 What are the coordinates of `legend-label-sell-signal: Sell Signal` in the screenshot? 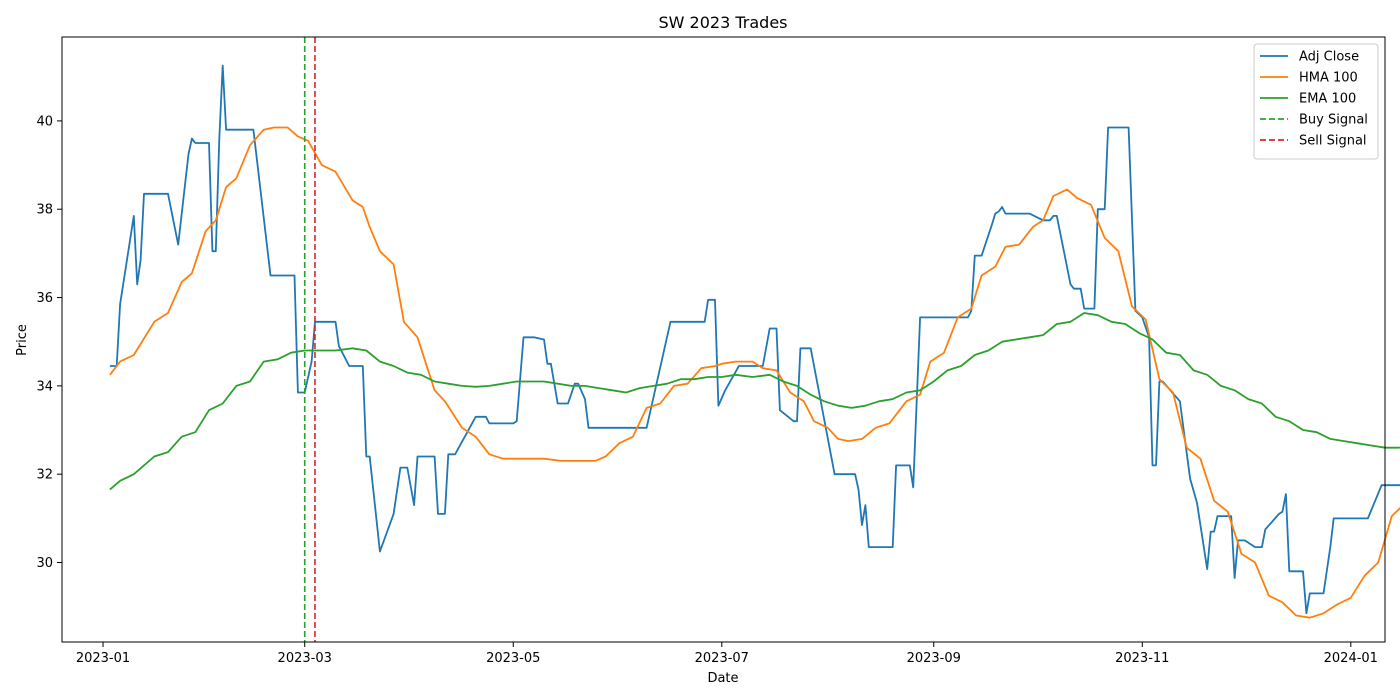 It's located at (1333, 141).